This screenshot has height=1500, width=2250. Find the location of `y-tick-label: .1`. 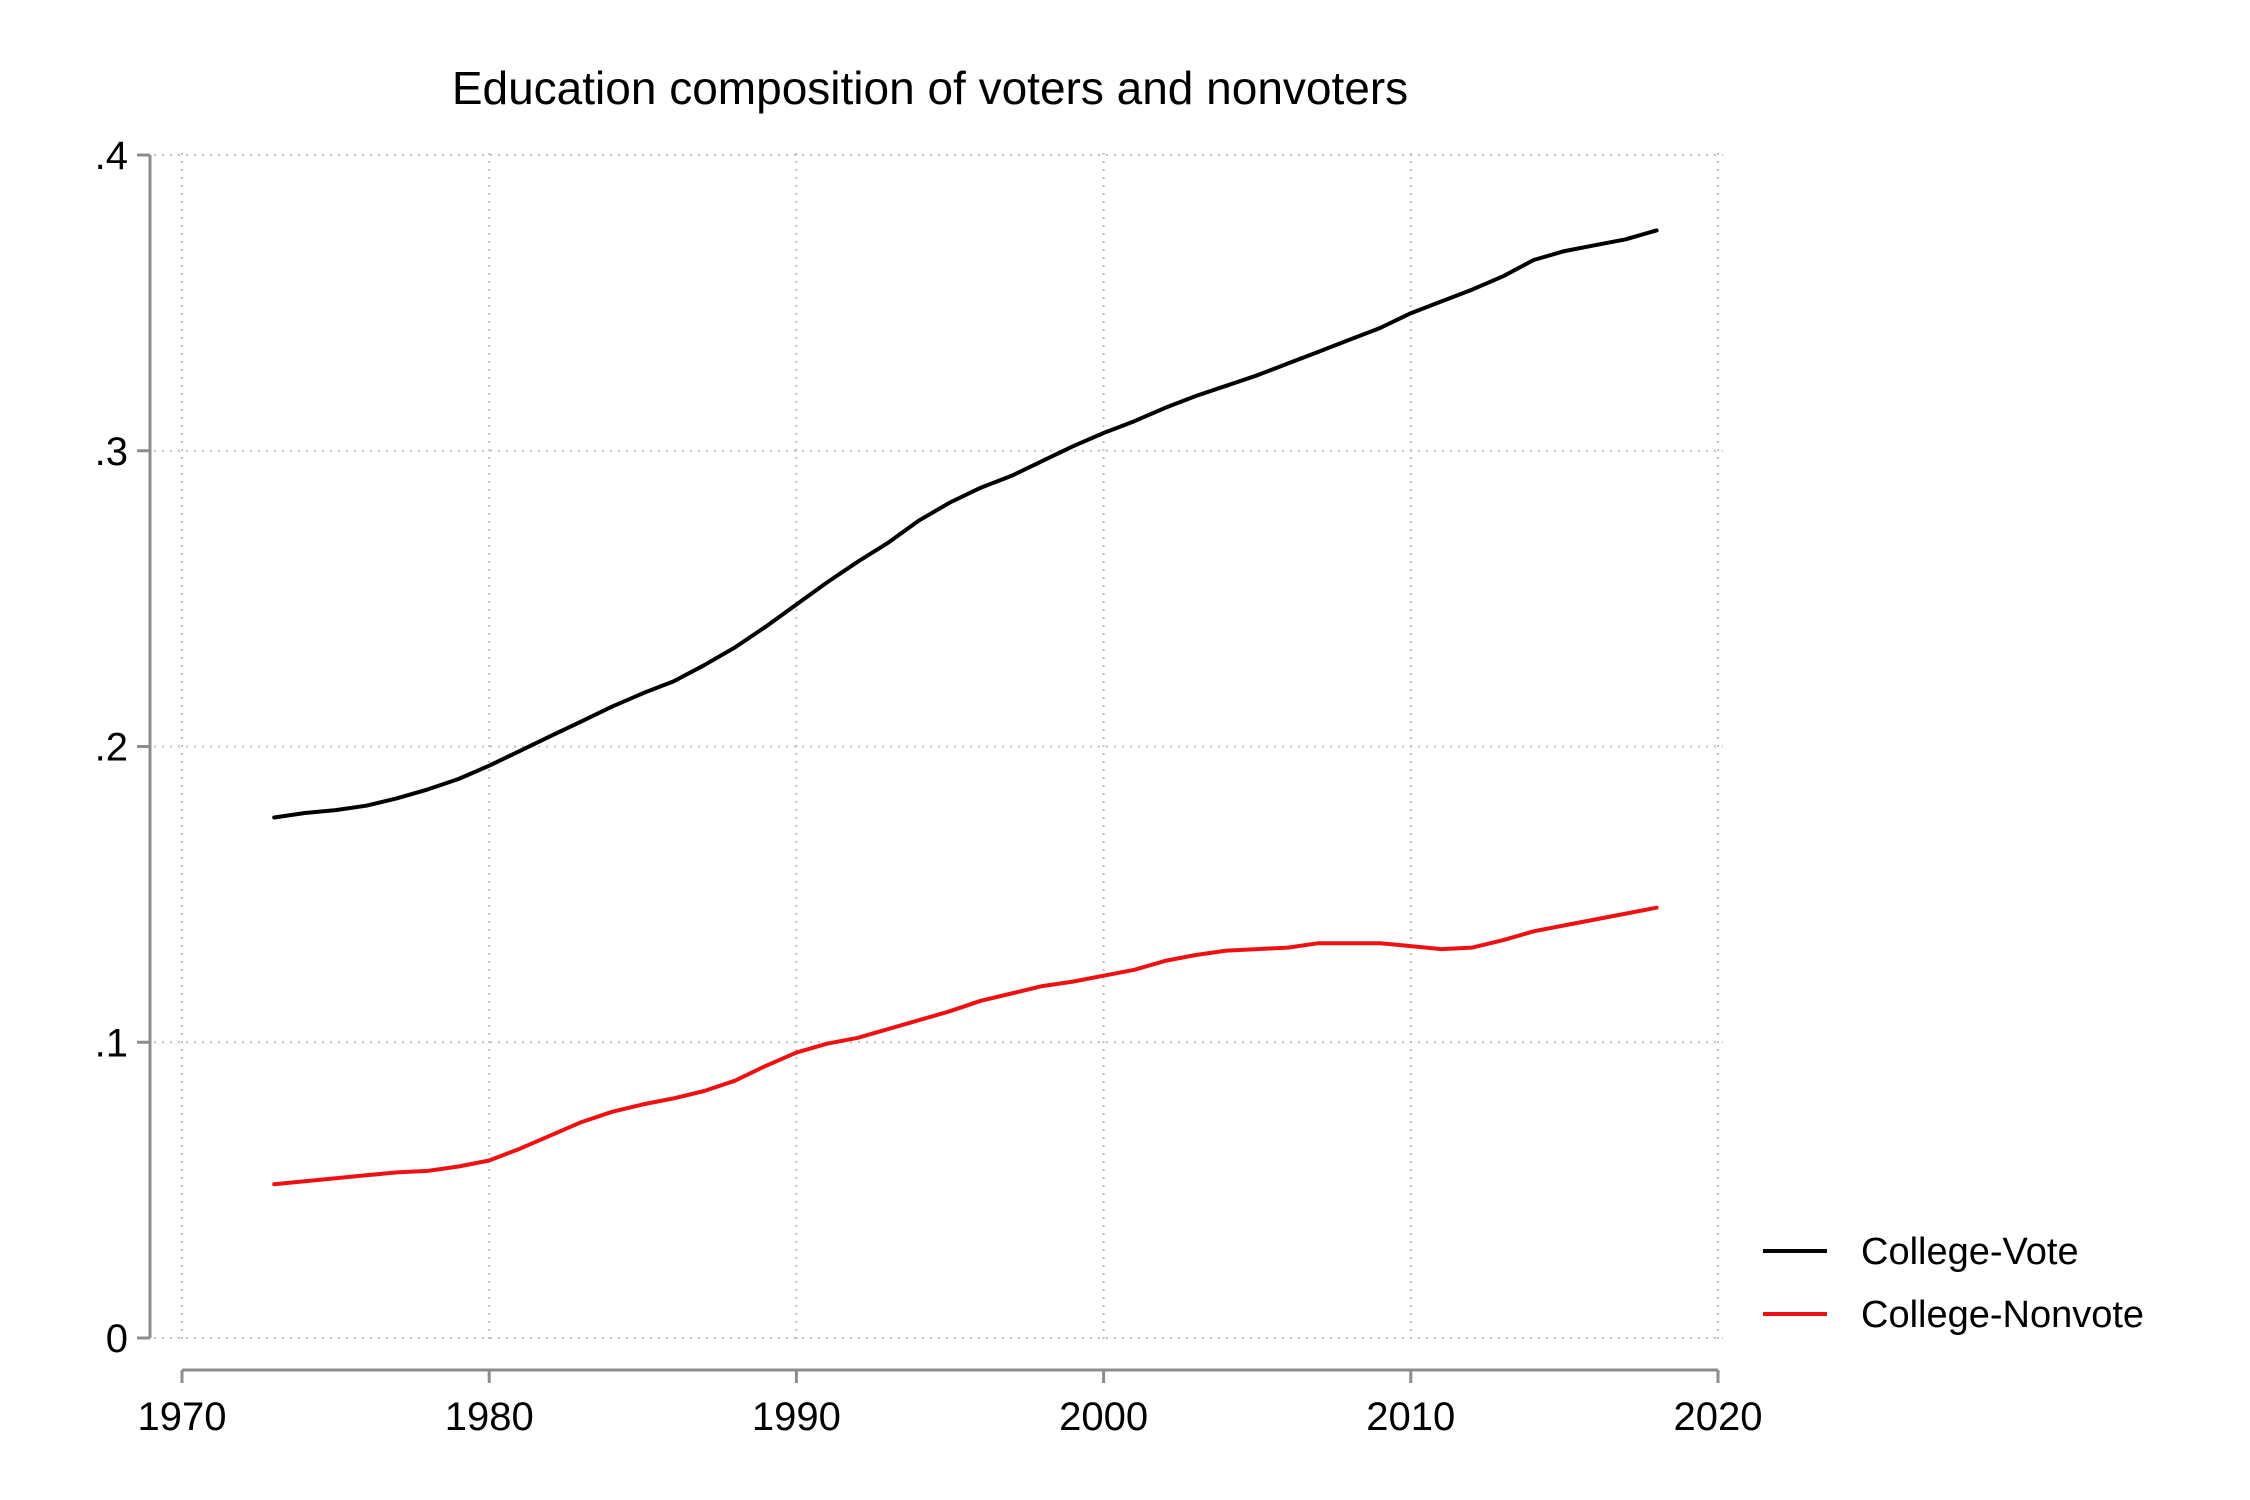

y-tick-label: .1 is located at coordinates (111, 1043).